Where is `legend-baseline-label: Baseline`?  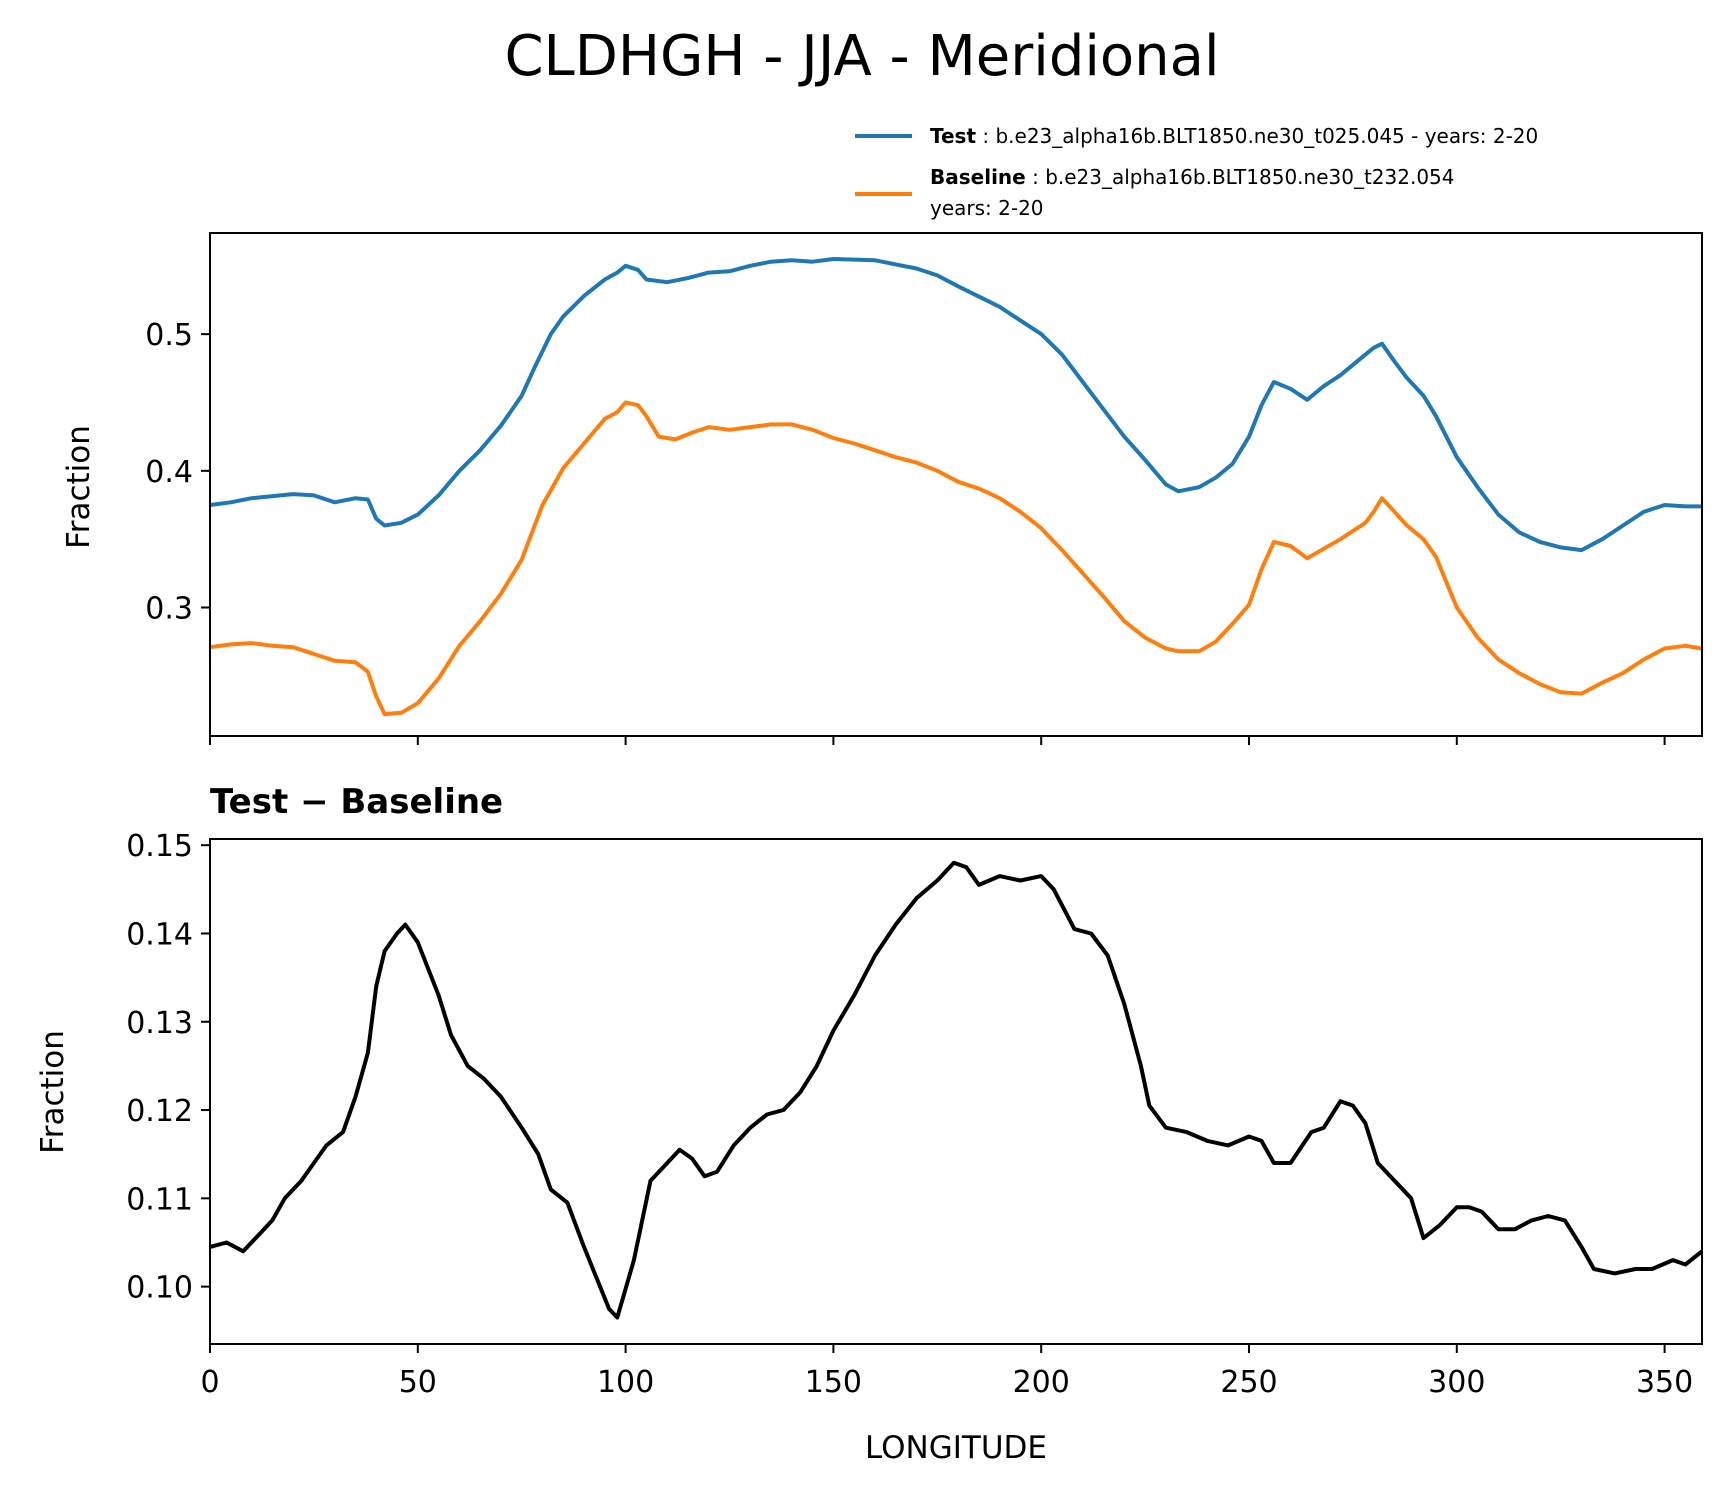
legend-baseline-label: Baseline is located at coordinates (978, 177).